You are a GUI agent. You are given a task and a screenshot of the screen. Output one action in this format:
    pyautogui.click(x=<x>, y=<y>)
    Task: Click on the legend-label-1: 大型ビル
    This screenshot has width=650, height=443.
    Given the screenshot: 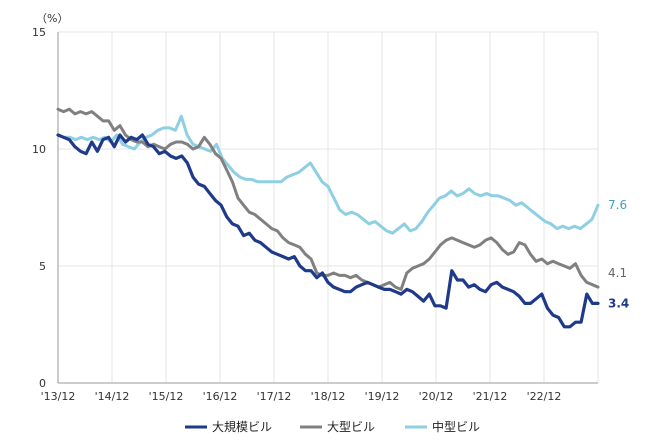 What is the action you would take?
    pyautogui.click(x=351, y=427)
    